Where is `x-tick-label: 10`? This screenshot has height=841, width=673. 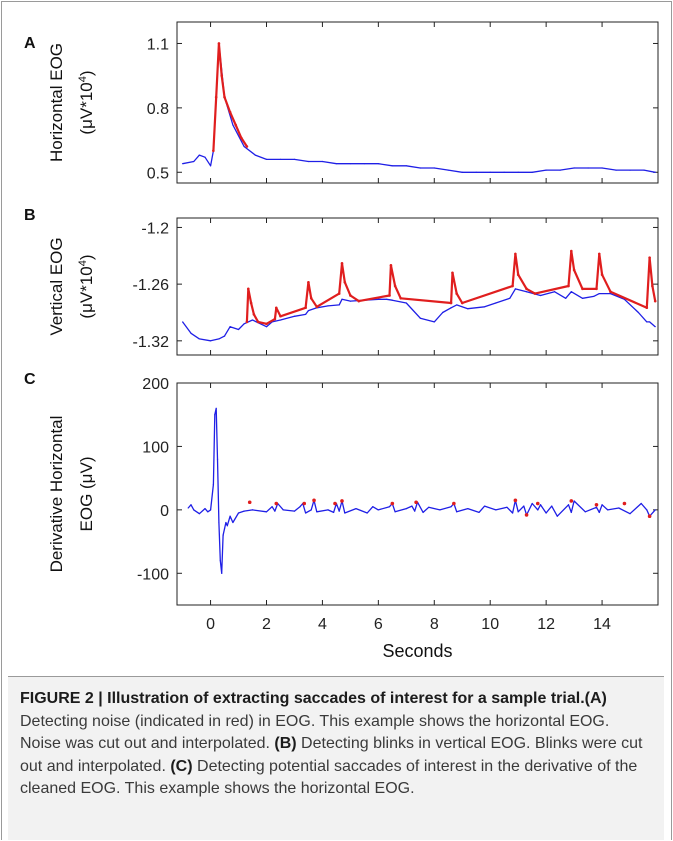
x-tick-label: 10 is located at coordinates (490, 624).